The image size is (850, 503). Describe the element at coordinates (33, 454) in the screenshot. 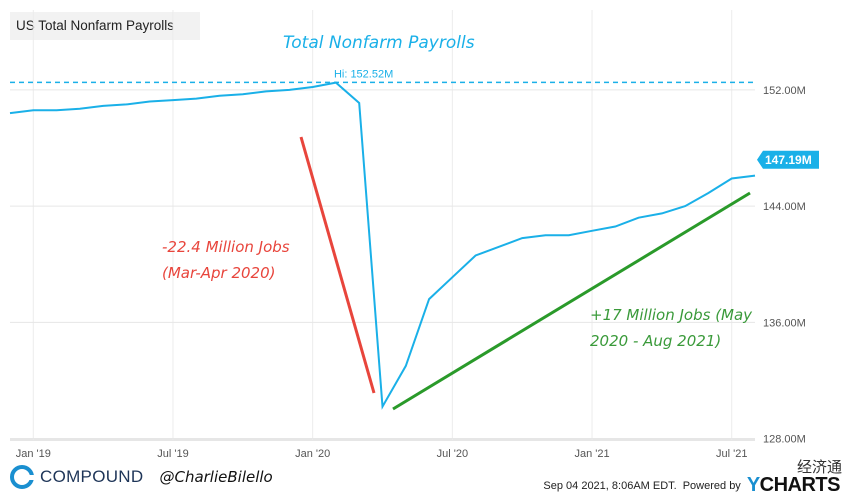

I see `x-tick-label: Jan '19` at that location.